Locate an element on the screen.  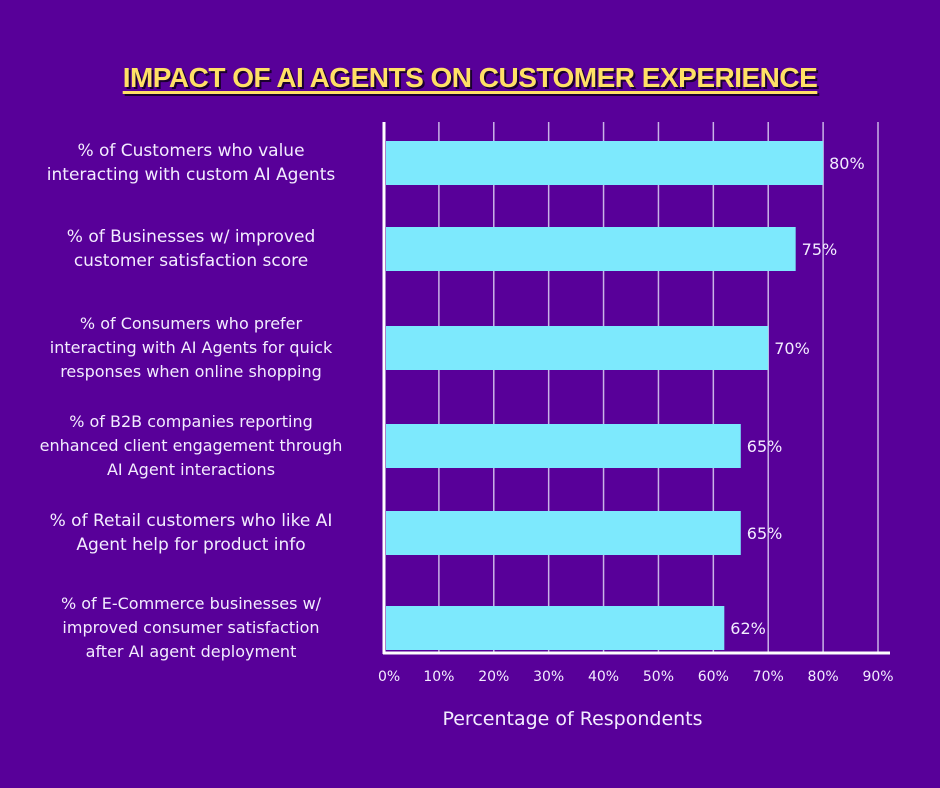
category-label-line: AI Agent interactions is located at coordinates (191, 469).